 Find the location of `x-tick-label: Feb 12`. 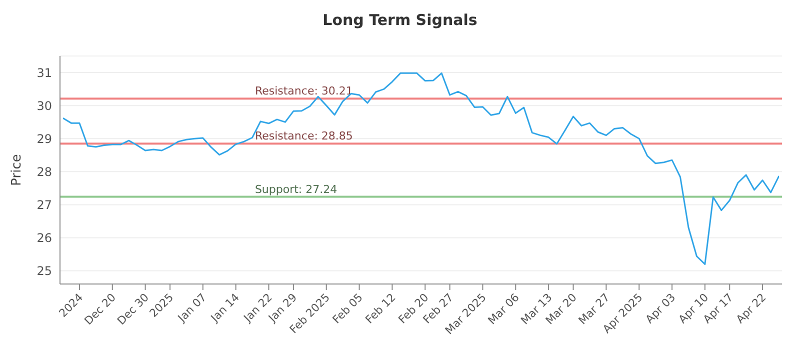

x-tick-label: Feb 12 is located at coordinates (380, 308).